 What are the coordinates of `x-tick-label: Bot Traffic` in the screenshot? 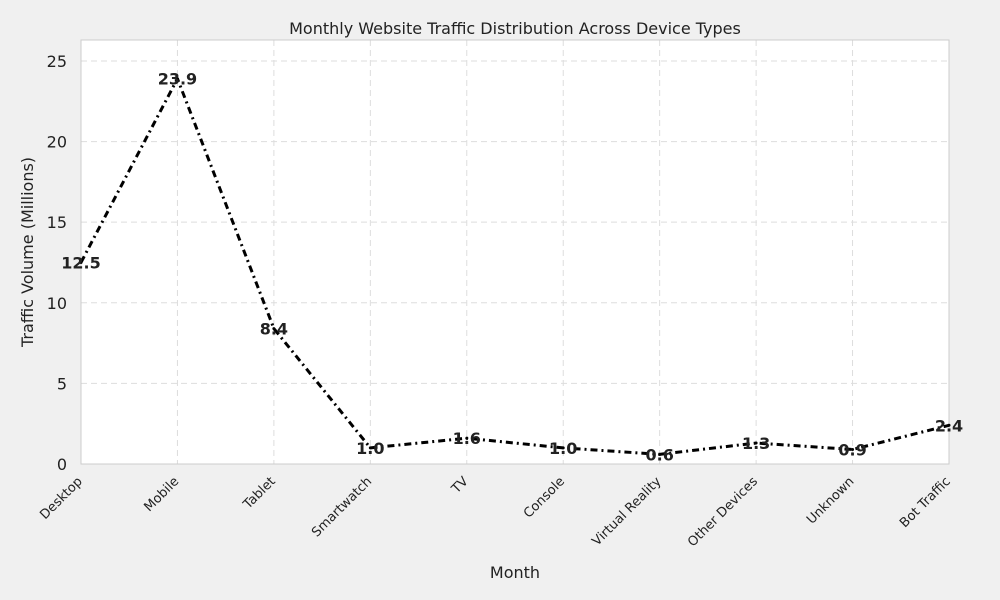 It's located at (925, 502).